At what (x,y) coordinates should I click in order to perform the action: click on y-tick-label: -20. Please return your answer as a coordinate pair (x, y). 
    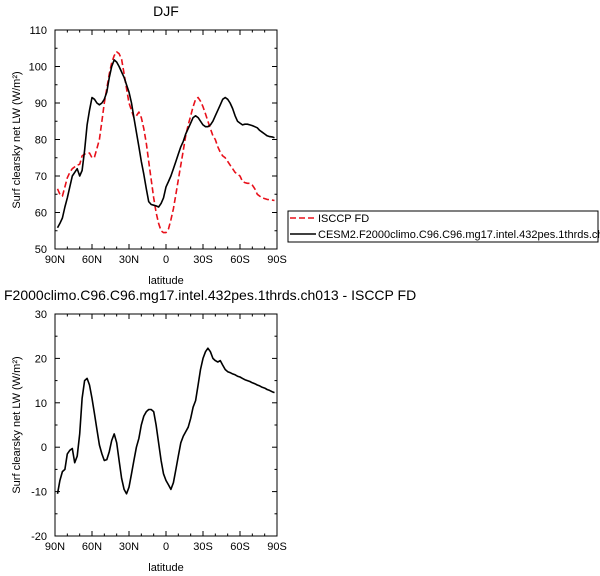
    Looking at the image, I should click on (39, 537).